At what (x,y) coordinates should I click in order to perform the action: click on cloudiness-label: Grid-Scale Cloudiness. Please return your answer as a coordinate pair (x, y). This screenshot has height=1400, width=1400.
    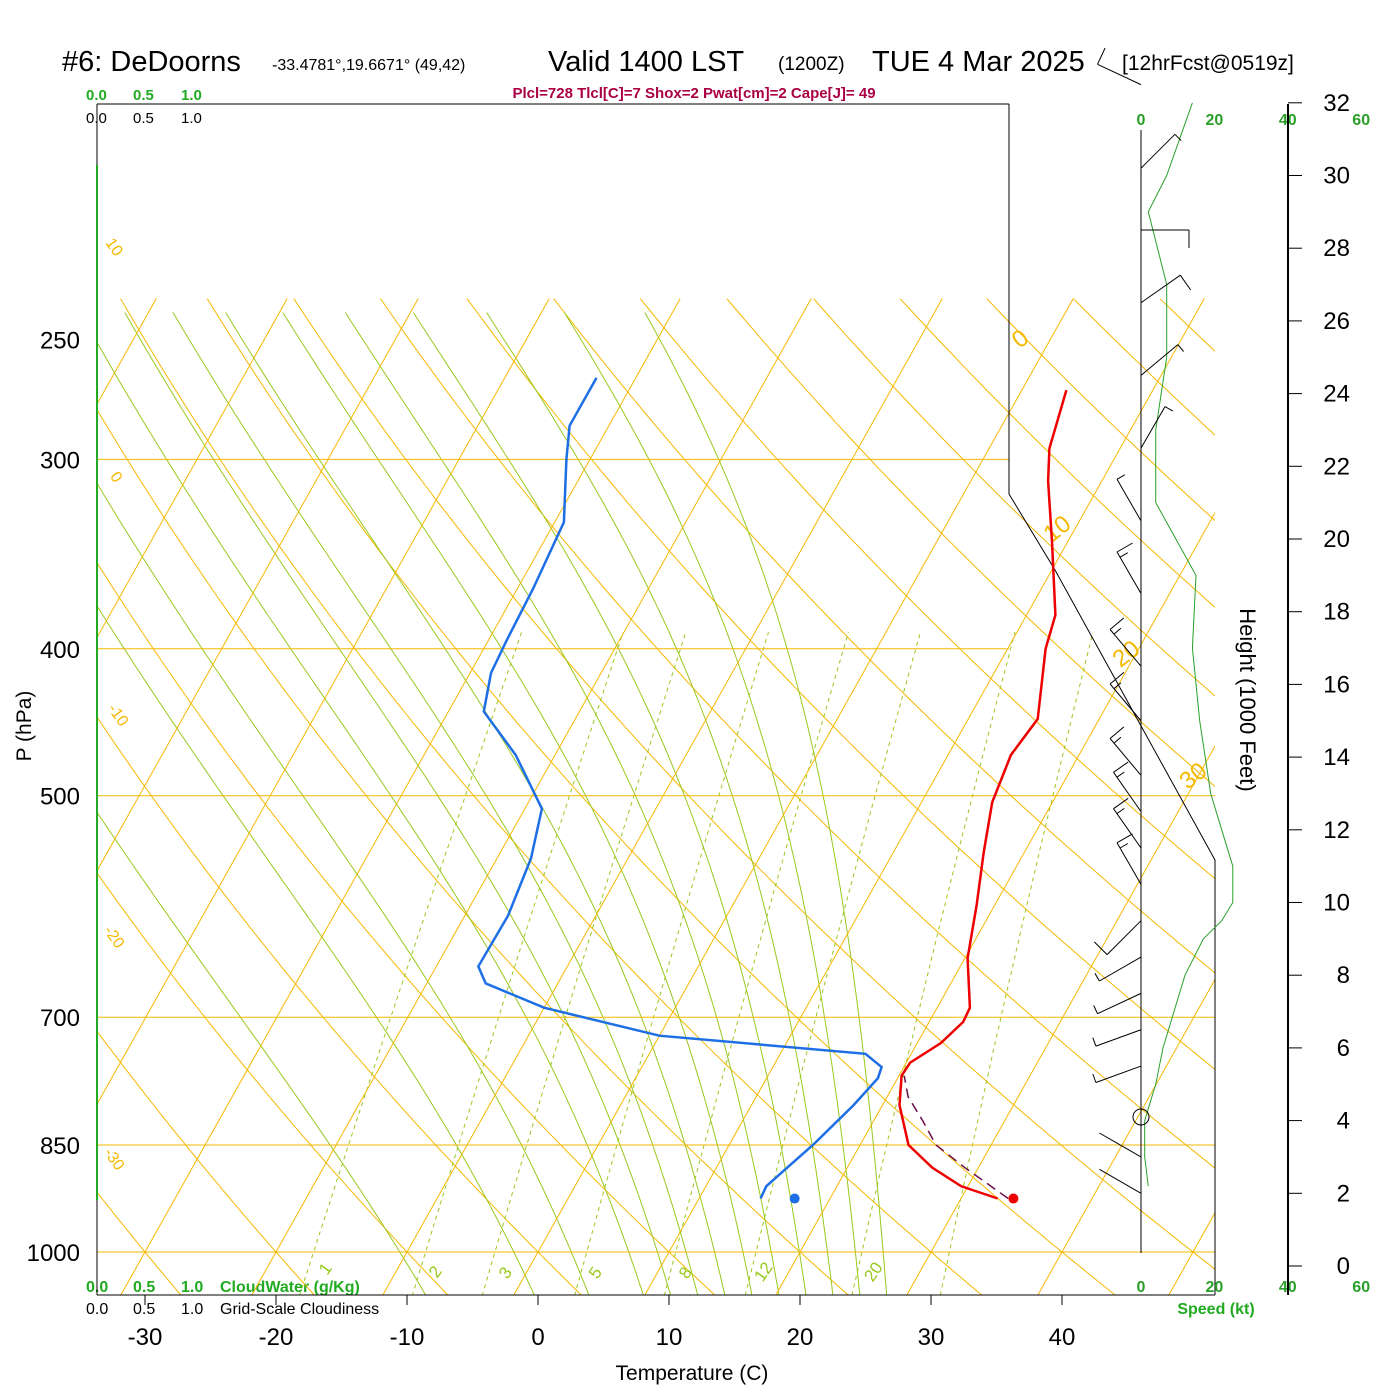
    Looking at the image, I should click on (299, 1309).